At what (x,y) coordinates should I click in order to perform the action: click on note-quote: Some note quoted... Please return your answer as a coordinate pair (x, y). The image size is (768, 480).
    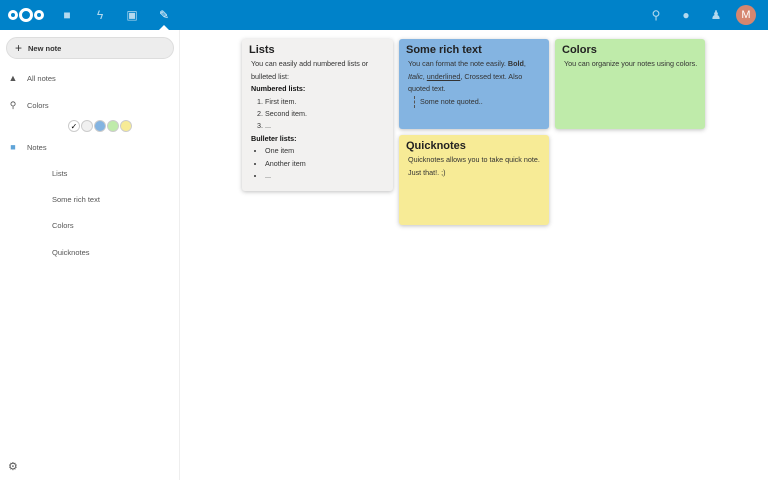
    Looking at the image, I should click on (478, 102).